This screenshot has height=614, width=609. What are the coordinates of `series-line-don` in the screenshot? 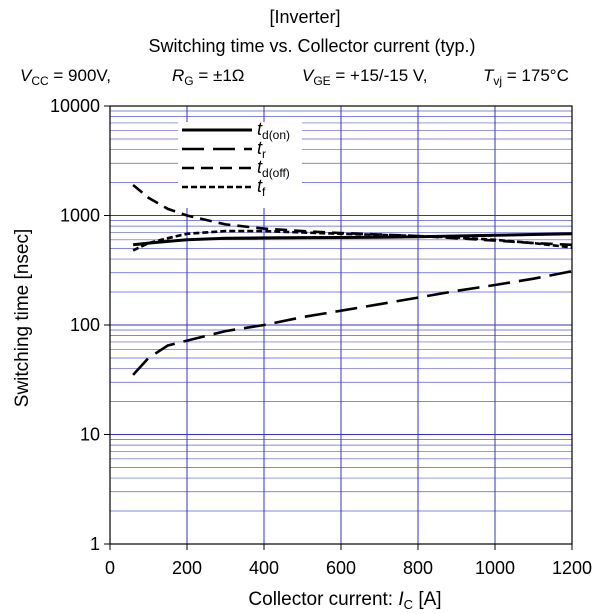 It's located at (352, 239).